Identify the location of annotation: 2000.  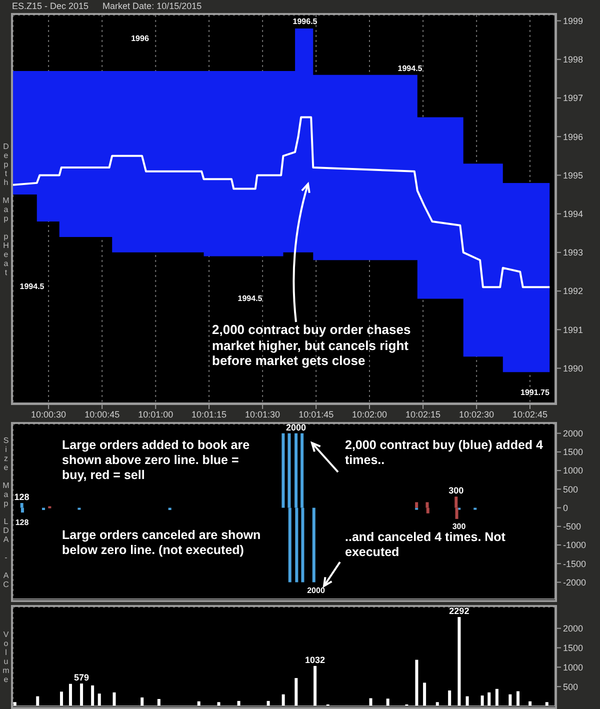
(316, 590).